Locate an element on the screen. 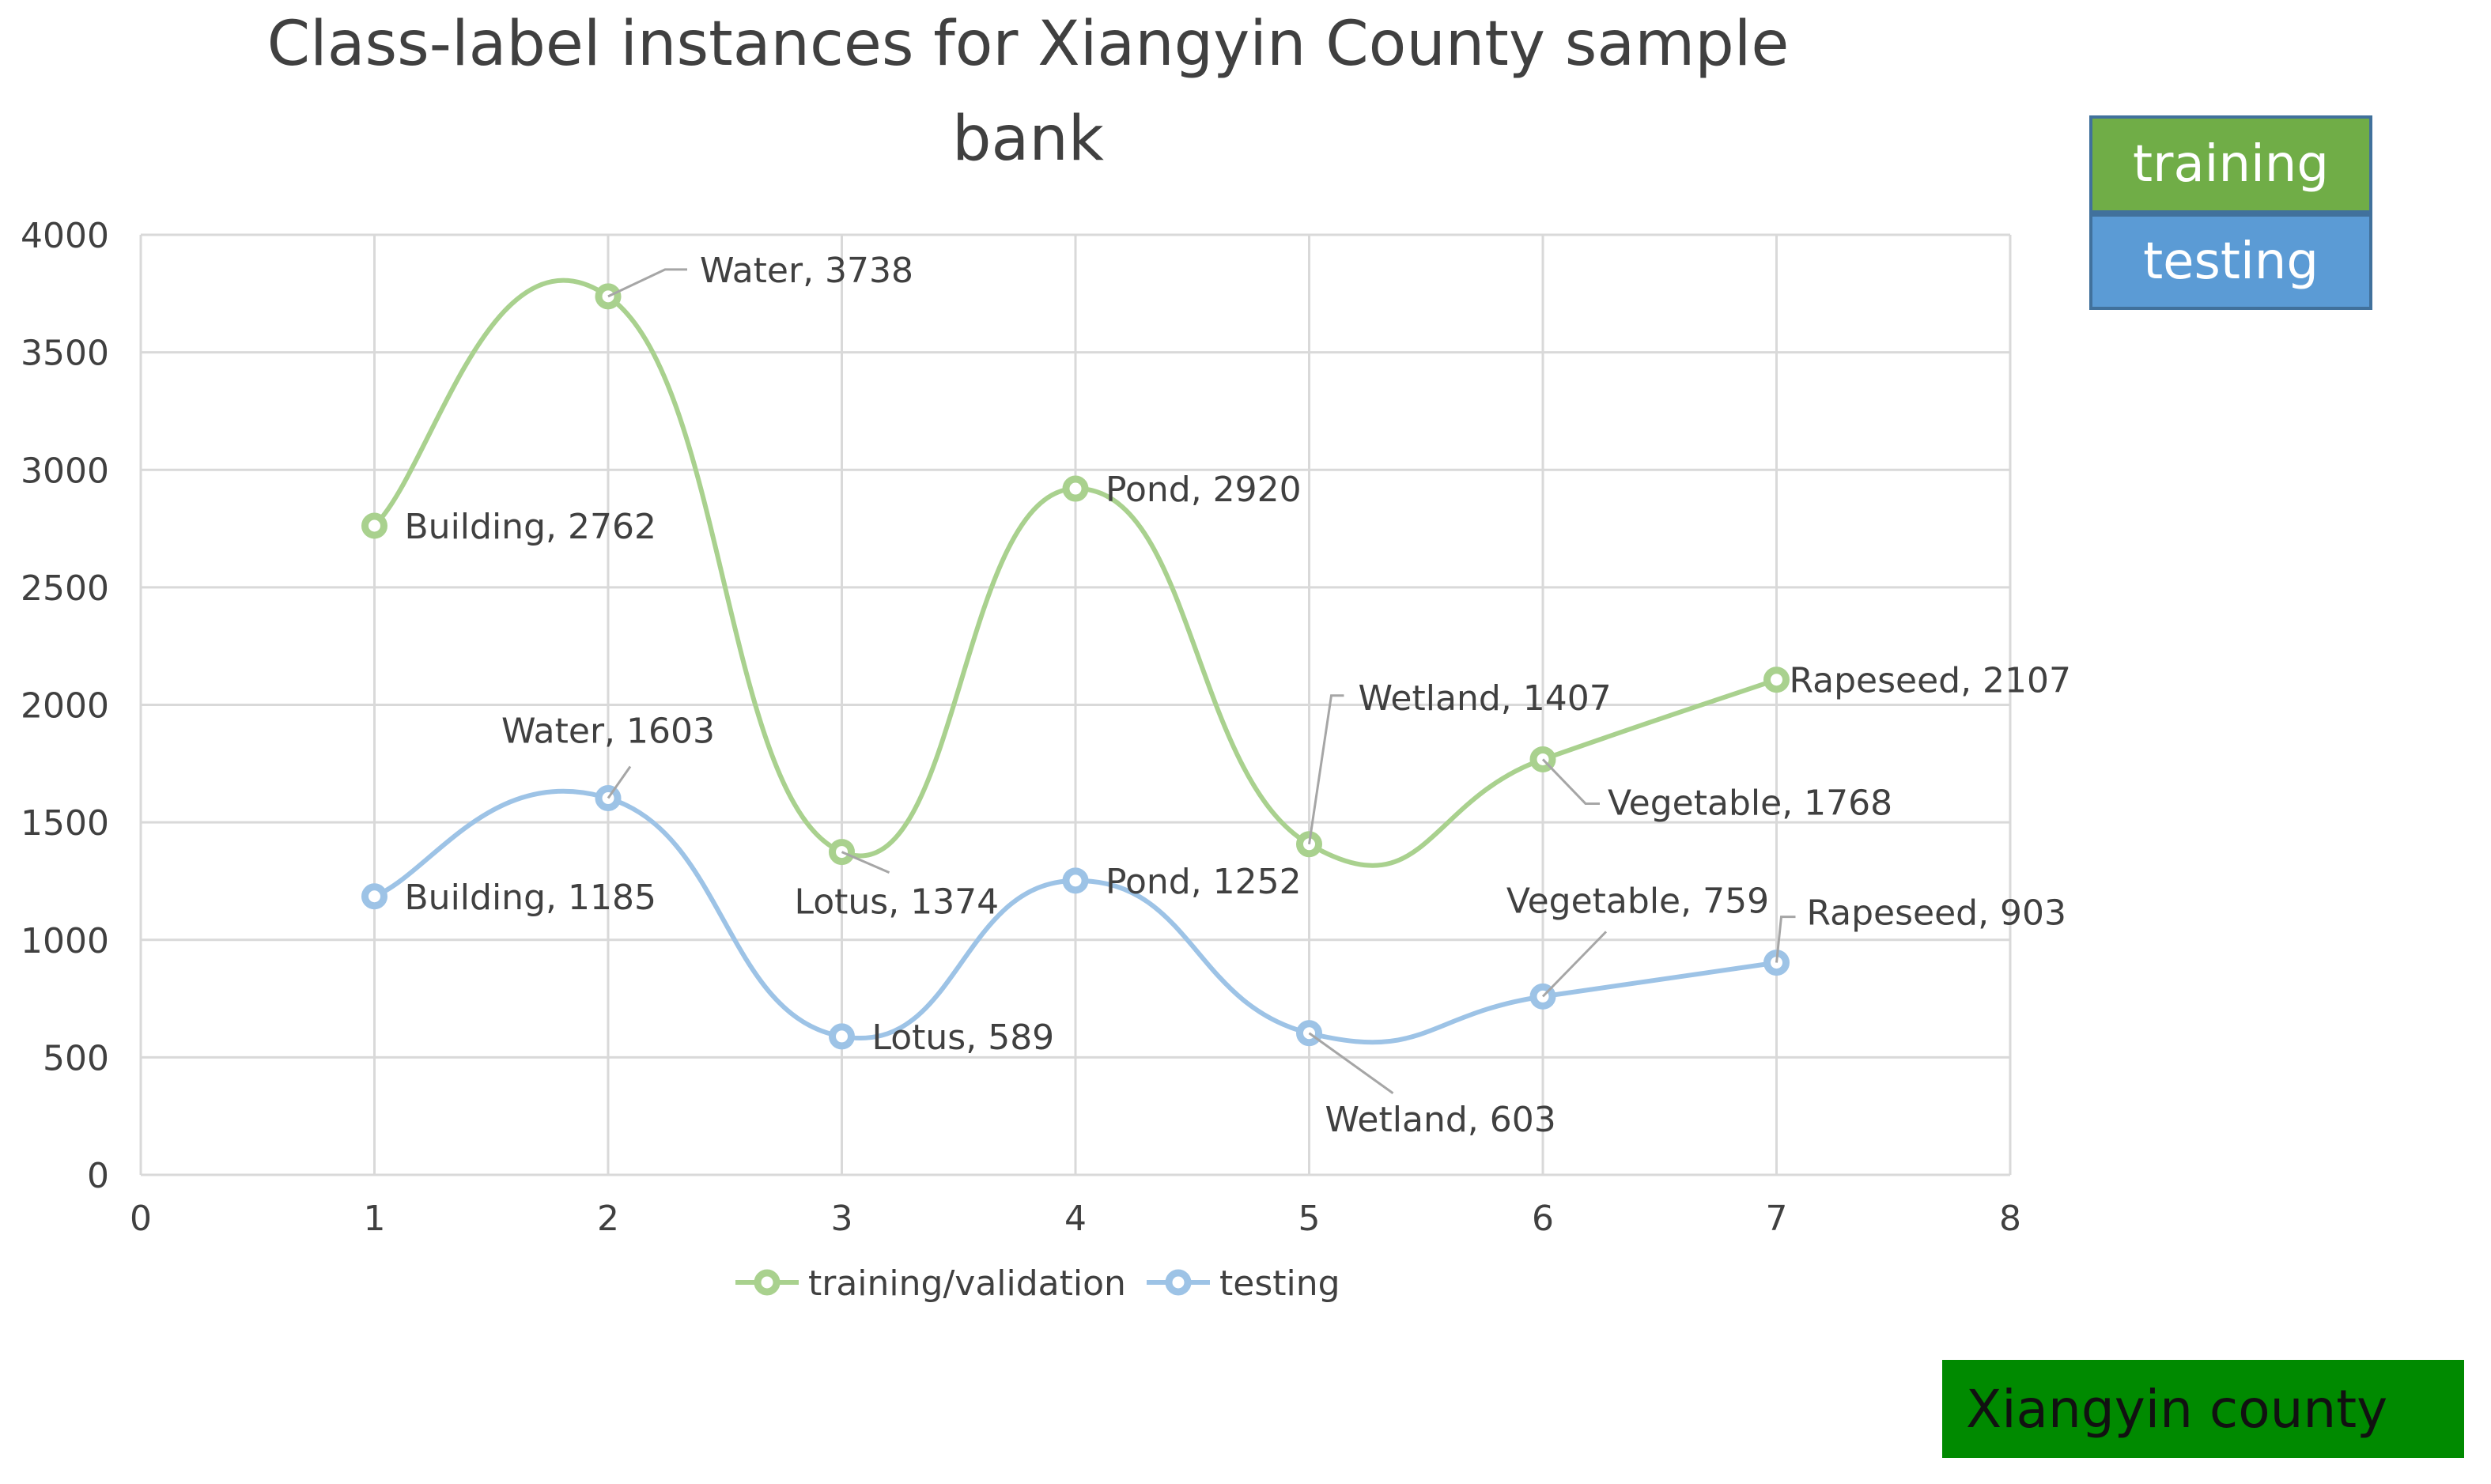 This screenshot has height=1484, width=2491. testing-box: testing is located at coordinates (2231, 261).